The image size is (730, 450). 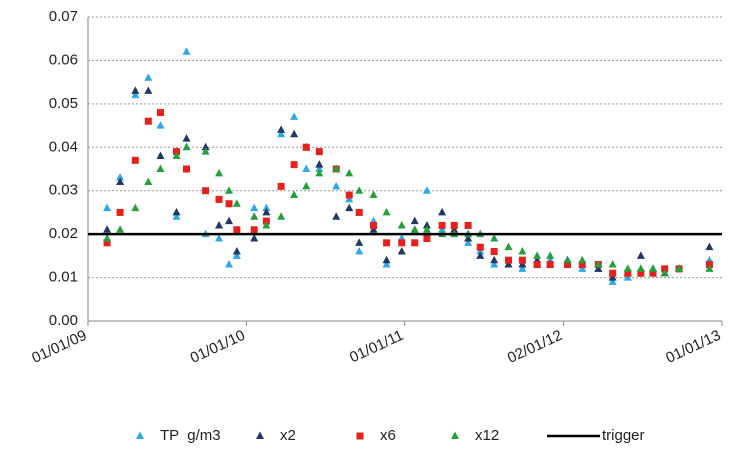 I want to click on y-tick-label: 0.02, so click(x=63, y=233).